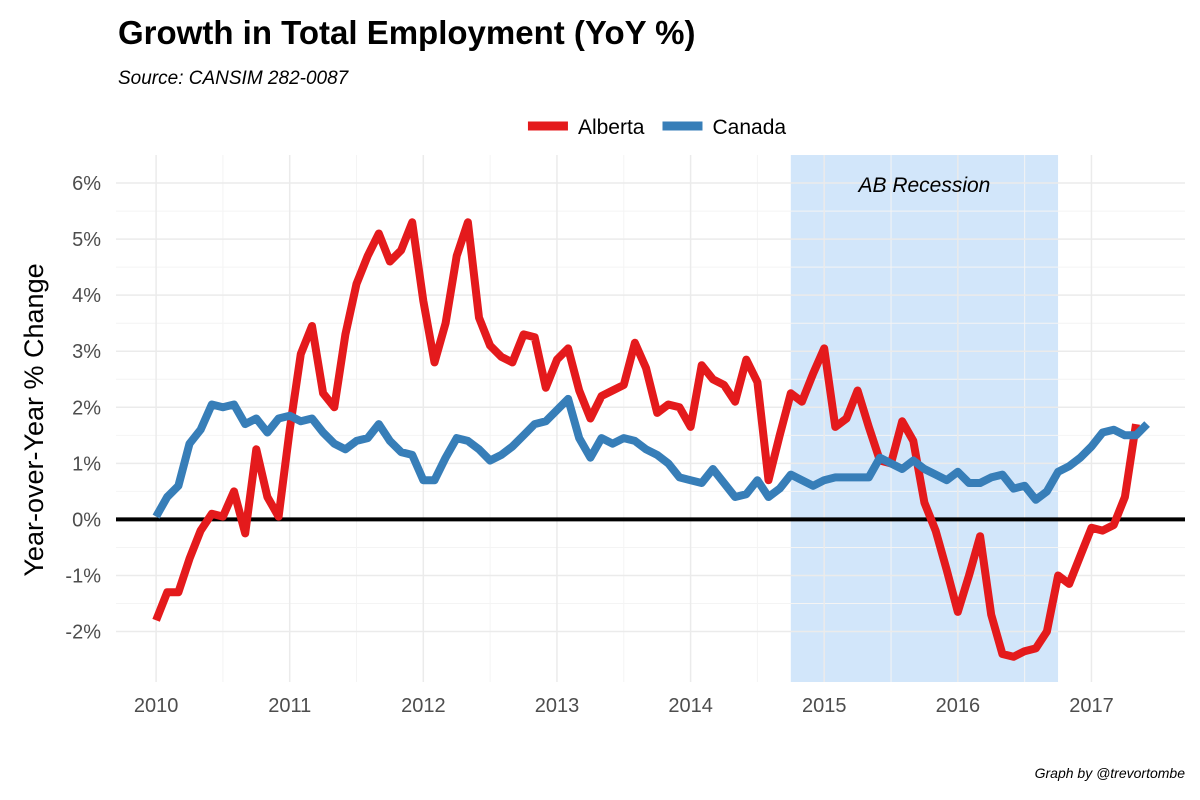  What do you see at coordinates (86, 464) in the screenshot?
I see `y-tick-label: 1%` at bounding box center [86, 464].